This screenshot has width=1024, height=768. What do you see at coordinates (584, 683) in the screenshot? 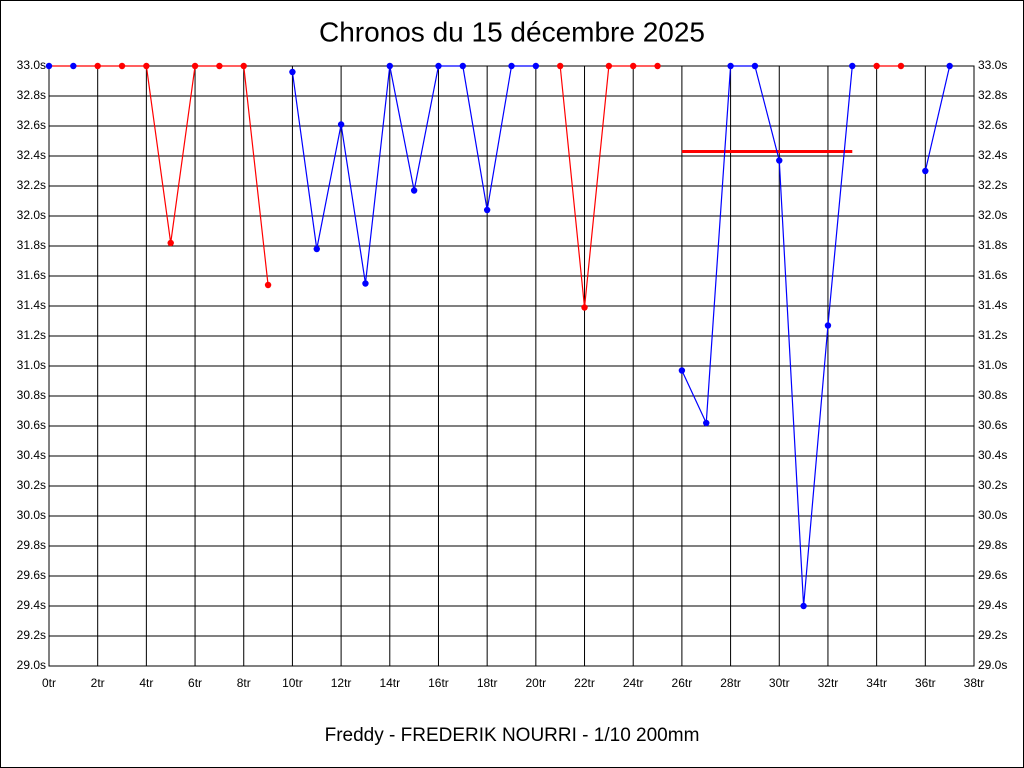
I see `x-tick-label: 22tr` at bounding box center [584, 683].